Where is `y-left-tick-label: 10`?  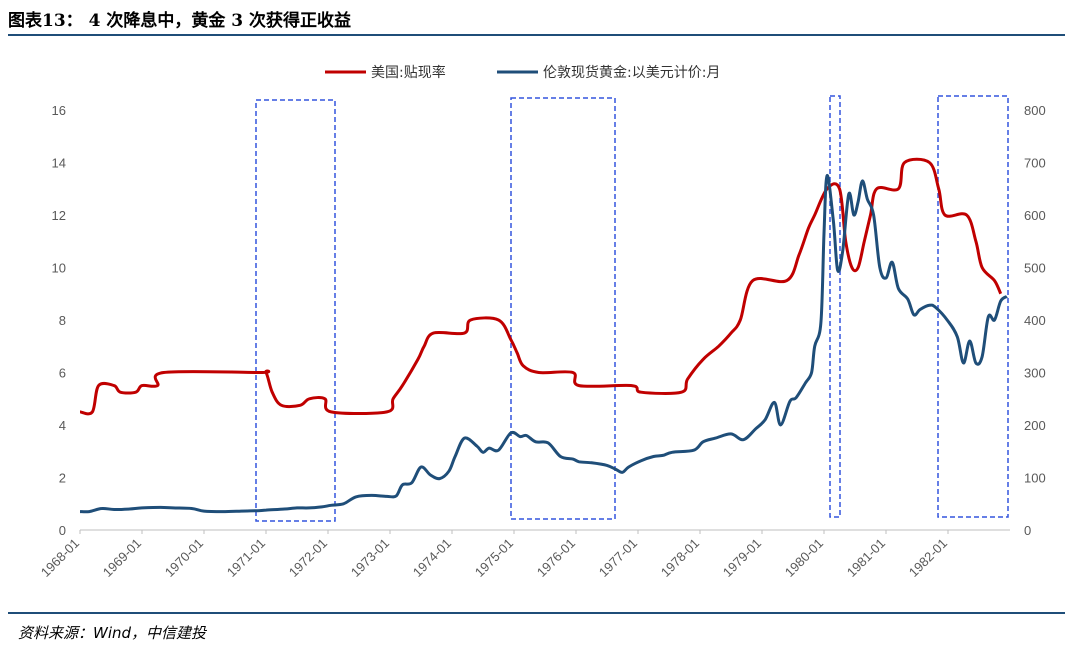 y-left-tick-label: 10 is located at coordinates (59, 268).